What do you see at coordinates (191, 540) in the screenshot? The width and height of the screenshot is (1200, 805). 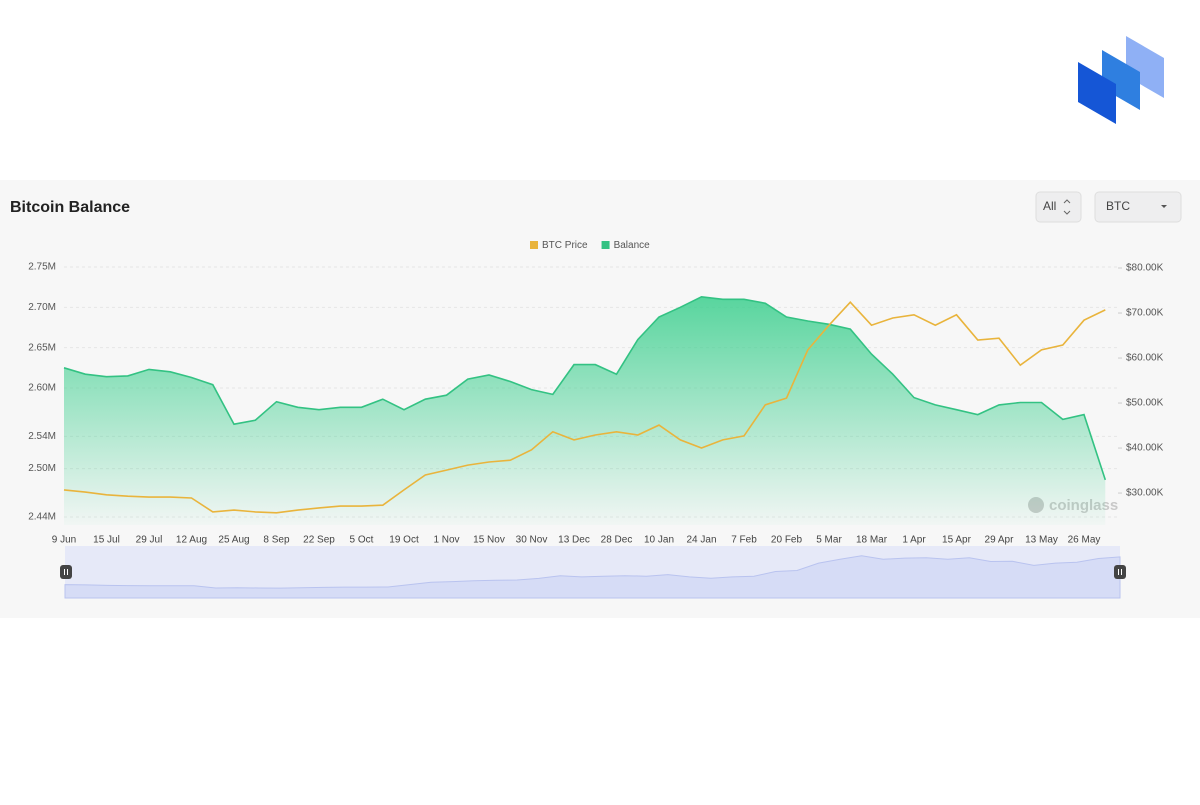 I see `x-tick-label: 12 Aug` at bounding box center [191, 540].